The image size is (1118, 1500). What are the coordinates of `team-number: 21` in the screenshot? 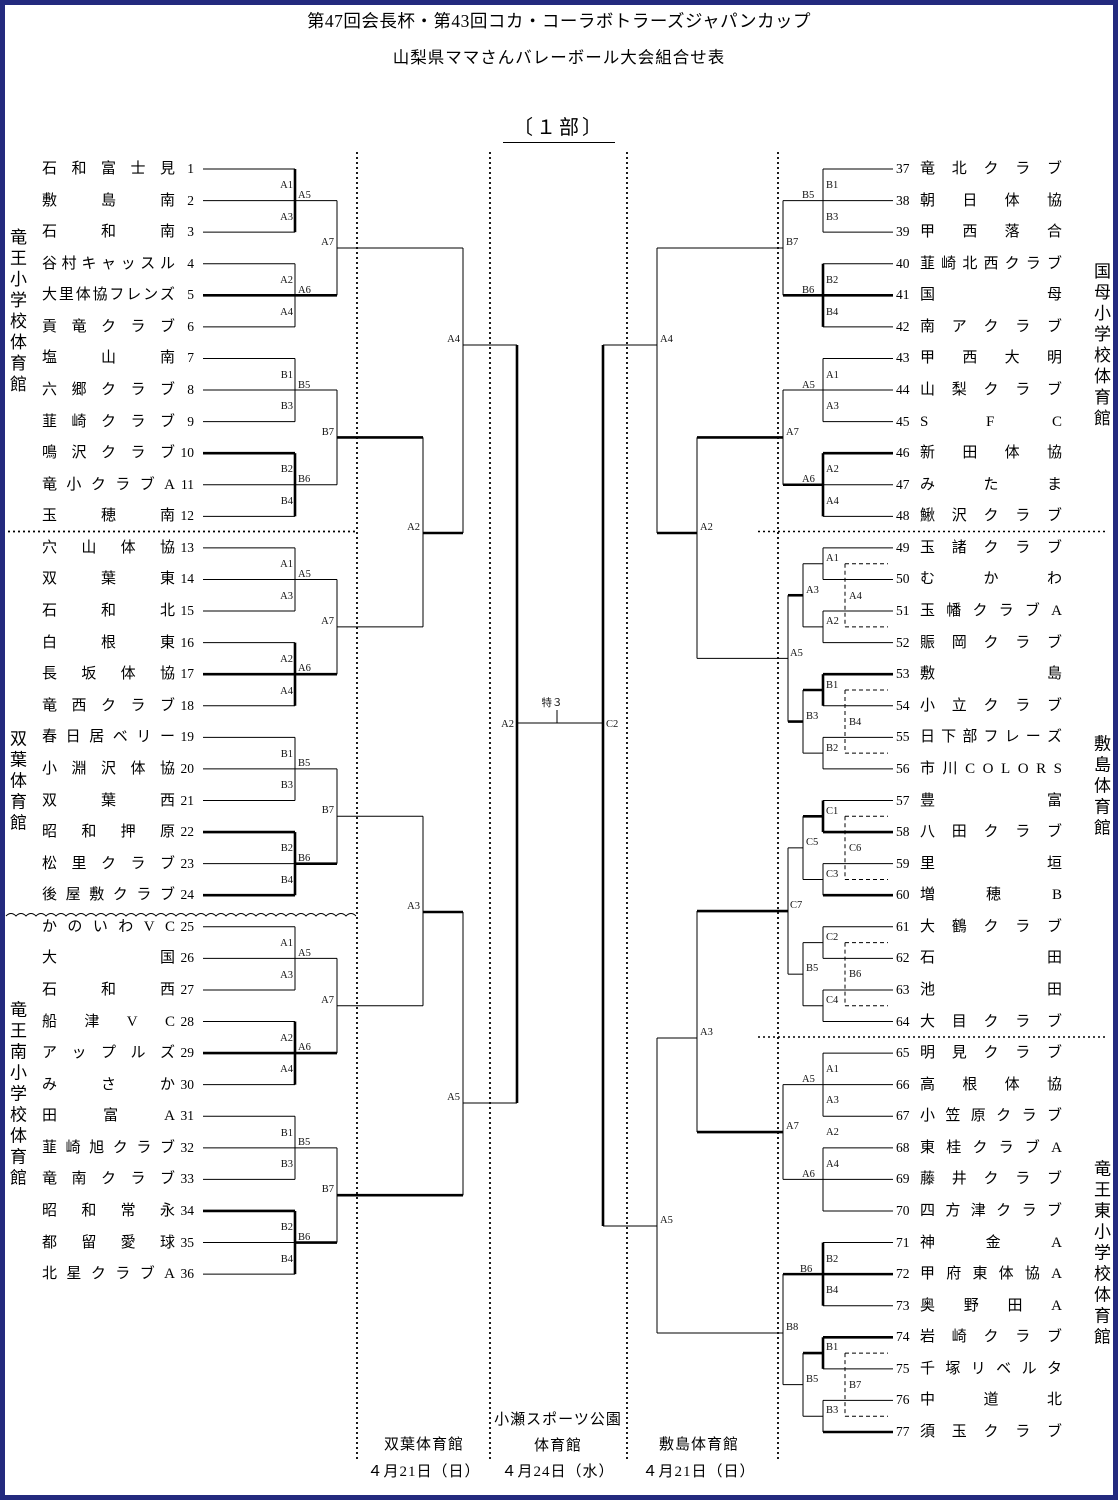 It's located at (187, 800).